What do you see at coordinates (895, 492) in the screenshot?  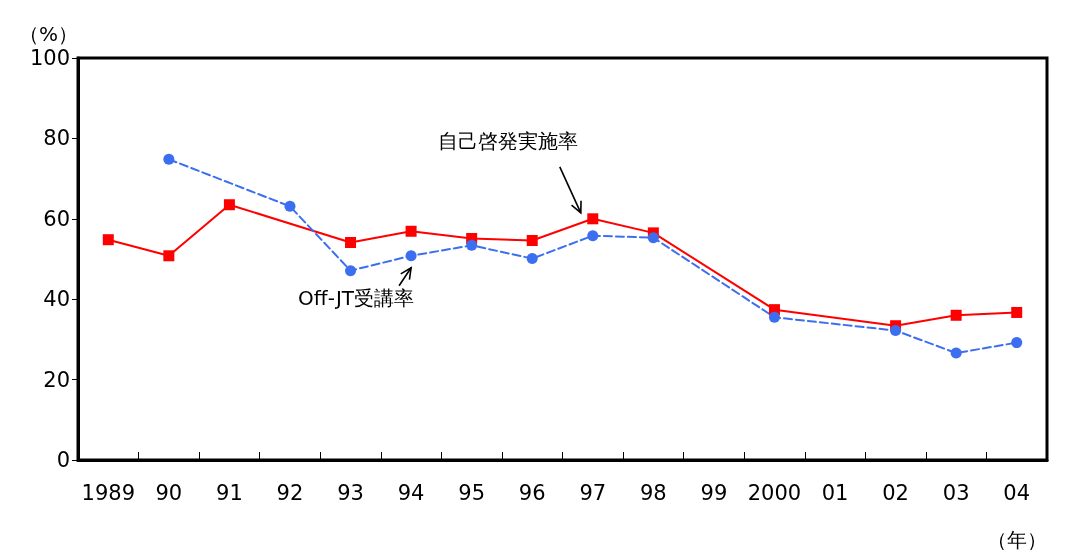 I see `x-tick-label: 02` at bounding box center [895, 492].